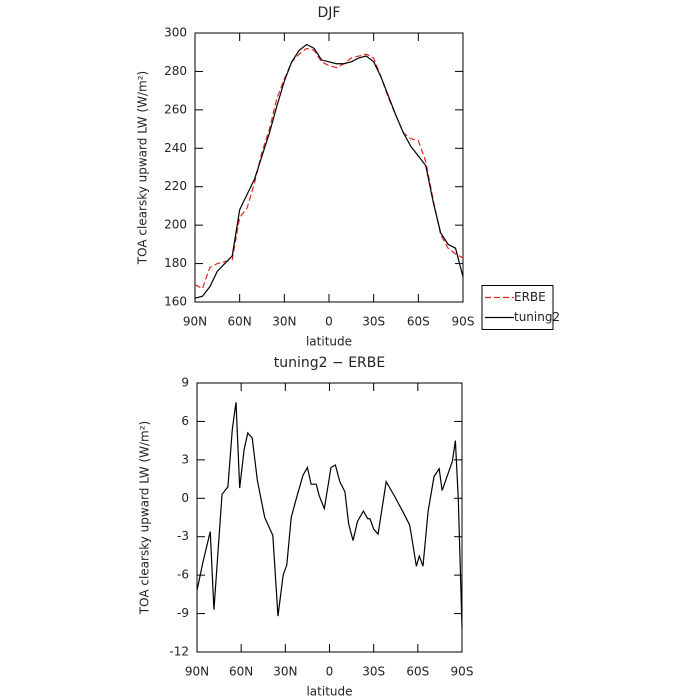  Describe the element at coordinates (183, 613) in the screenshot. I see `y-tick-label: -9` at that location.